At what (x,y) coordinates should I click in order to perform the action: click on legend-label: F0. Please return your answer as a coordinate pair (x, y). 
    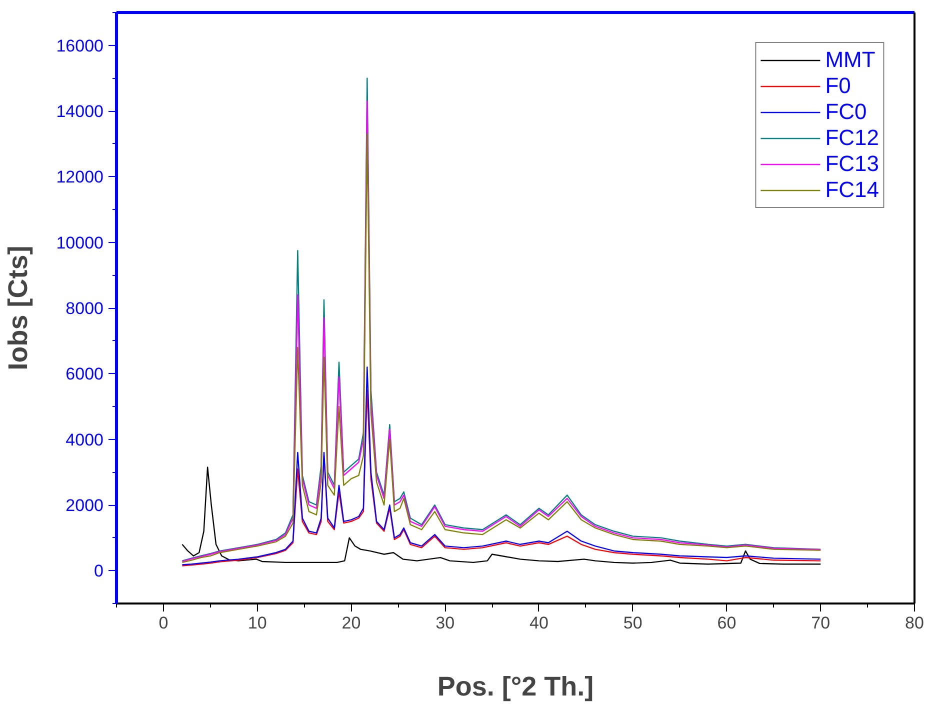
    Looking at the image, I should click on (838, 86).